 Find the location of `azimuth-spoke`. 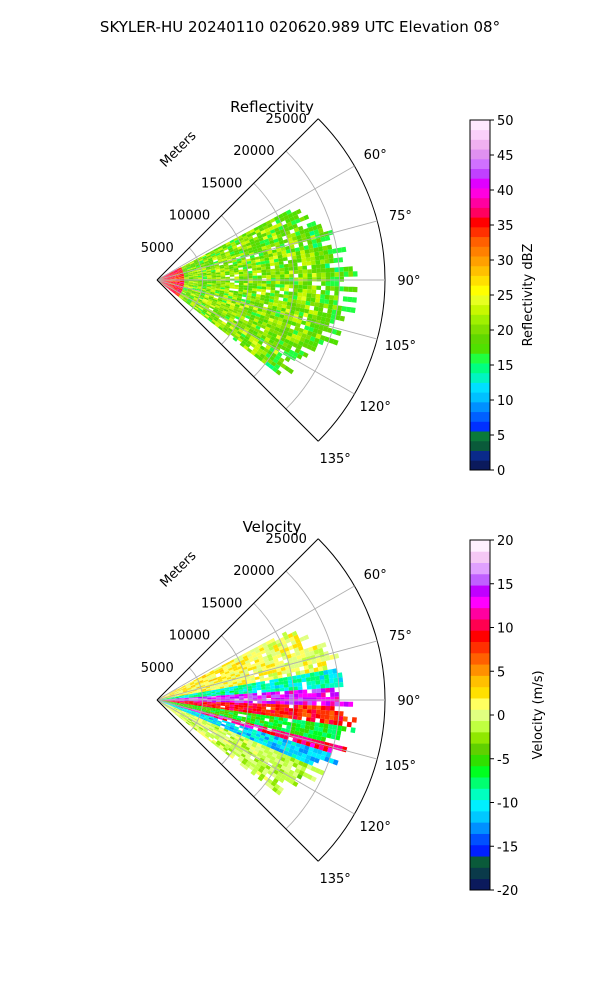

azimuth-spoke is located at coordinates (255, 337).